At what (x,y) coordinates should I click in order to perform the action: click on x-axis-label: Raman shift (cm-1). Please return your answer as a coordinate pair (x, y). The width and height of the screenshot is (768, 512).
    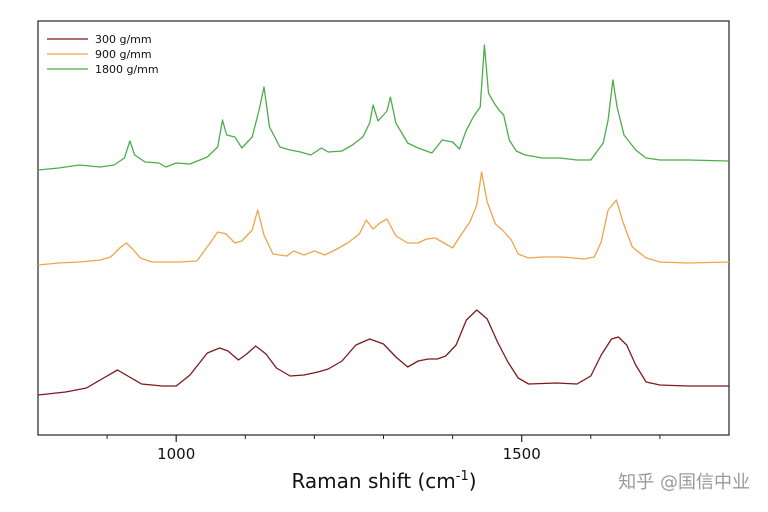
    Looking at the image, I should click on (383, 481).